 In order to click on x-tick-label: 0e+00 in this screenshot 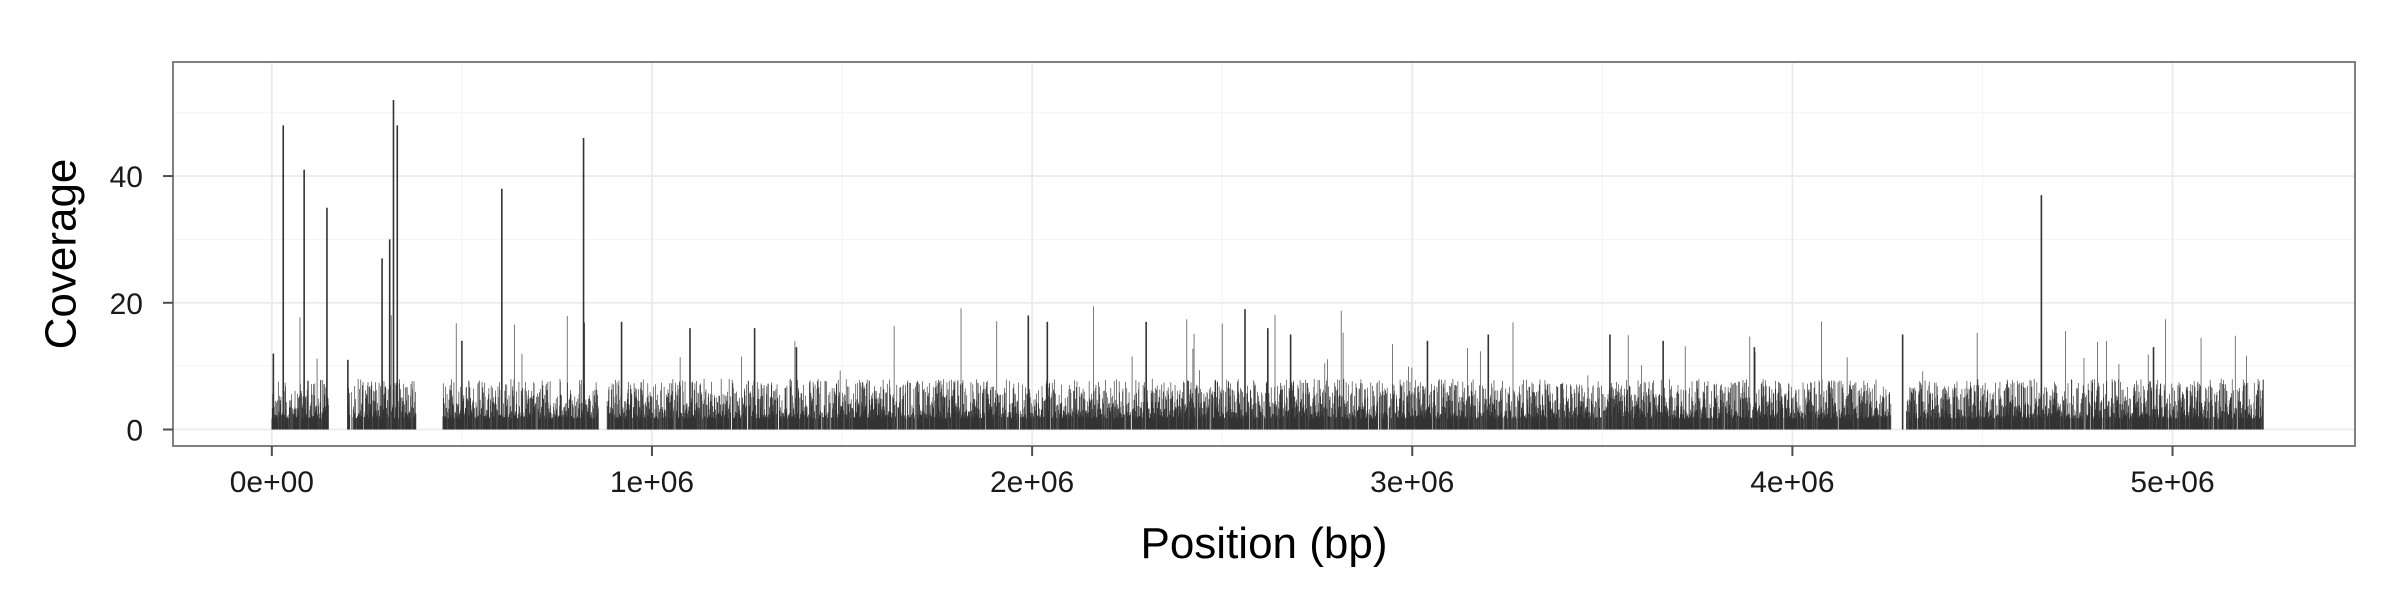, I will do `click(272, 482)`.